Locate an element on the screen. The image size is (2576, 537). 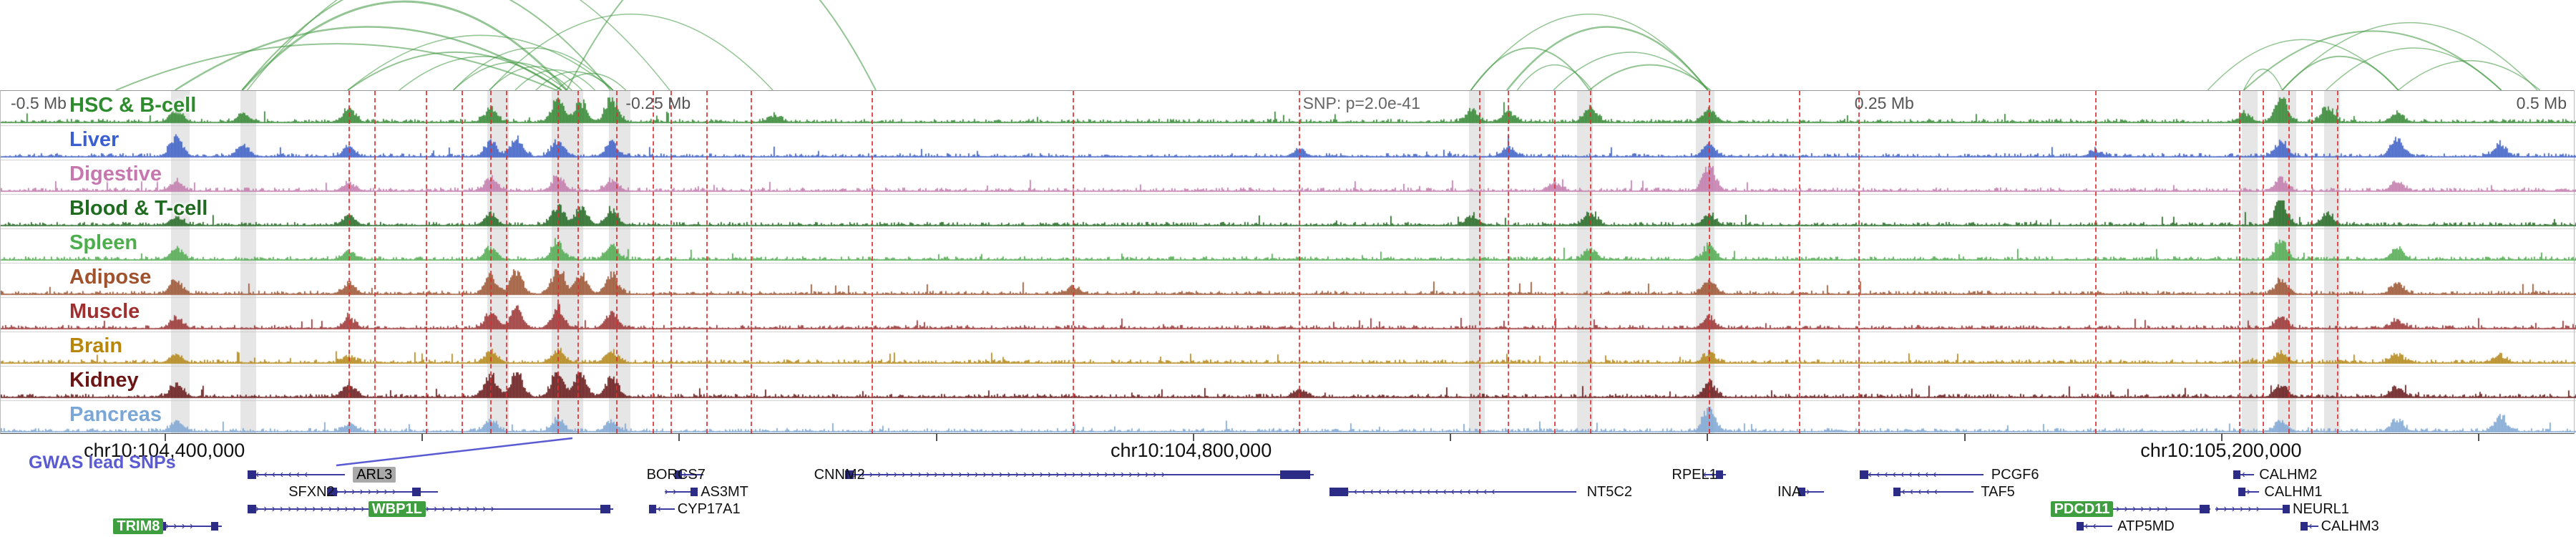
gene-body-taf5: ‹‹‹‹‹‹ is located at coordinates (1933, 492).